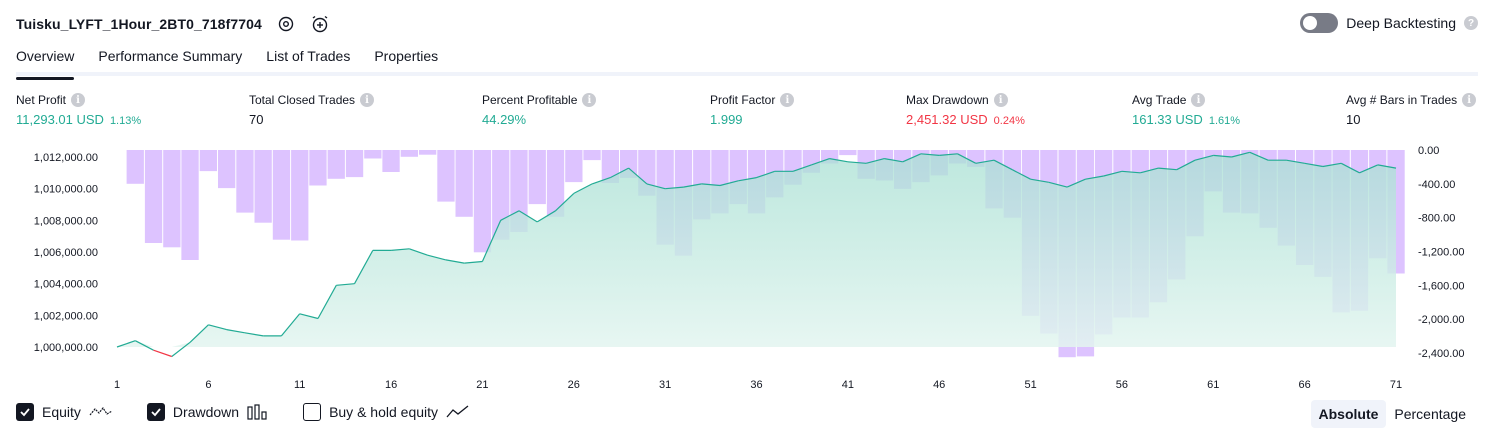  I want to click on metric-avg-bars: Avg # Bars in Trades i 10, so click(1411, 110).